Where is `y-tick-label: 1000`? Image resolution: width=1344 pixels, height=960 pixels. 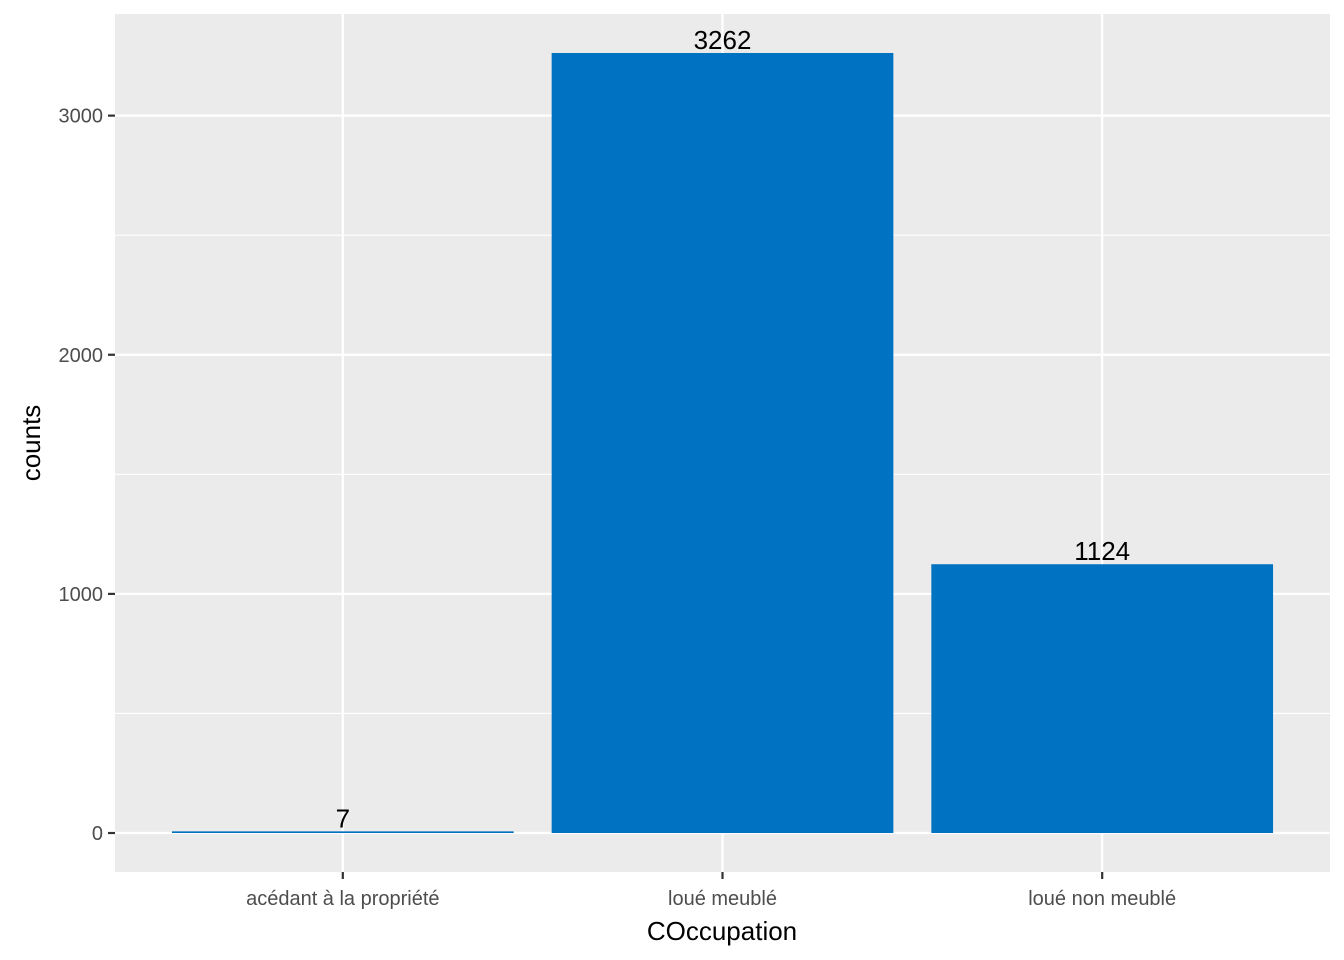 y-tick-label: 1000 is located at coordinates (81, 595).